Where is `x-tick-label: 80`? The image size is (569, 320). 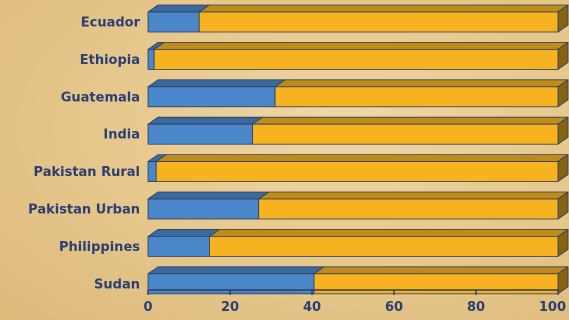 x-tick-label: 80 is located at coordinates (476, 307).